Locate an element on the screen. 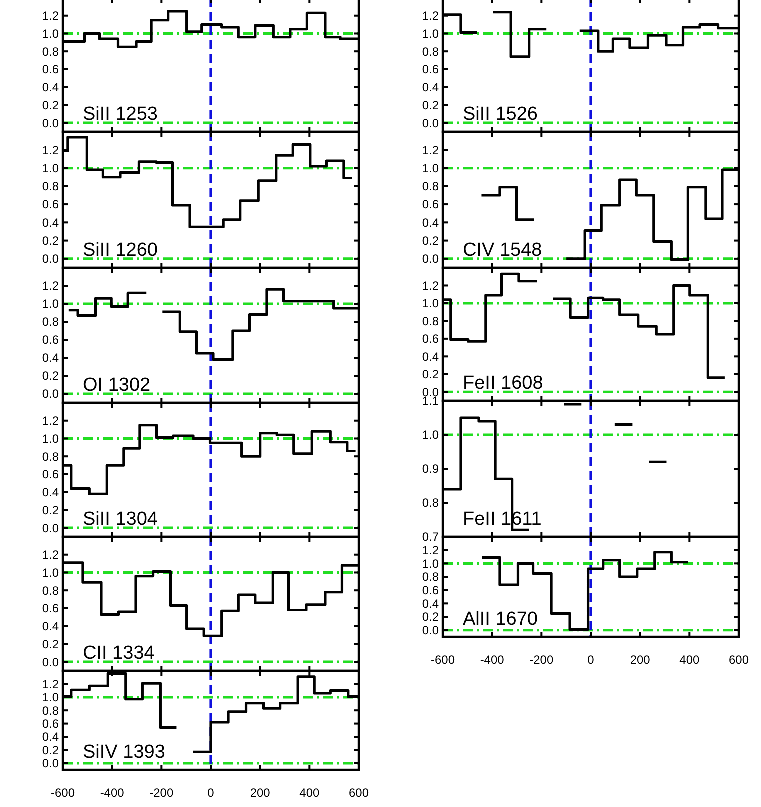  y-tick-label: 0.7 is located at coordinates (431, 537).